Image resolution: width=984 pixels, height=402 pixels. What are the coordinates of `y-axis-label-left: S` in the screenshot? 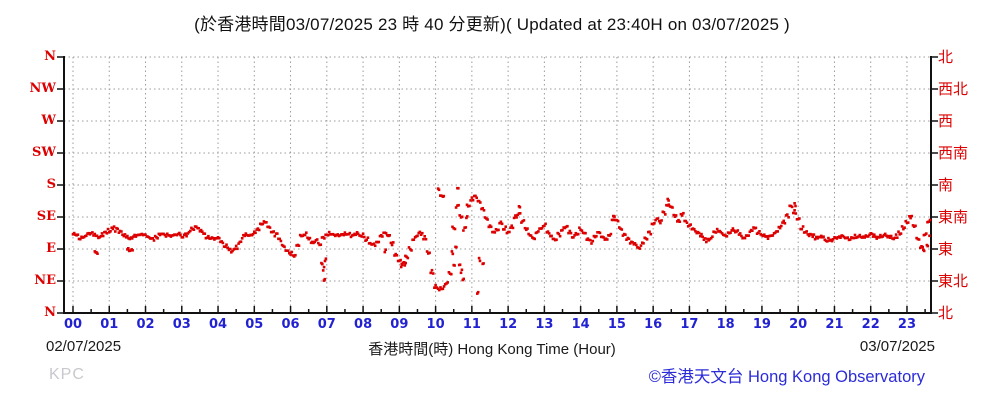 It's located at (51, 184).